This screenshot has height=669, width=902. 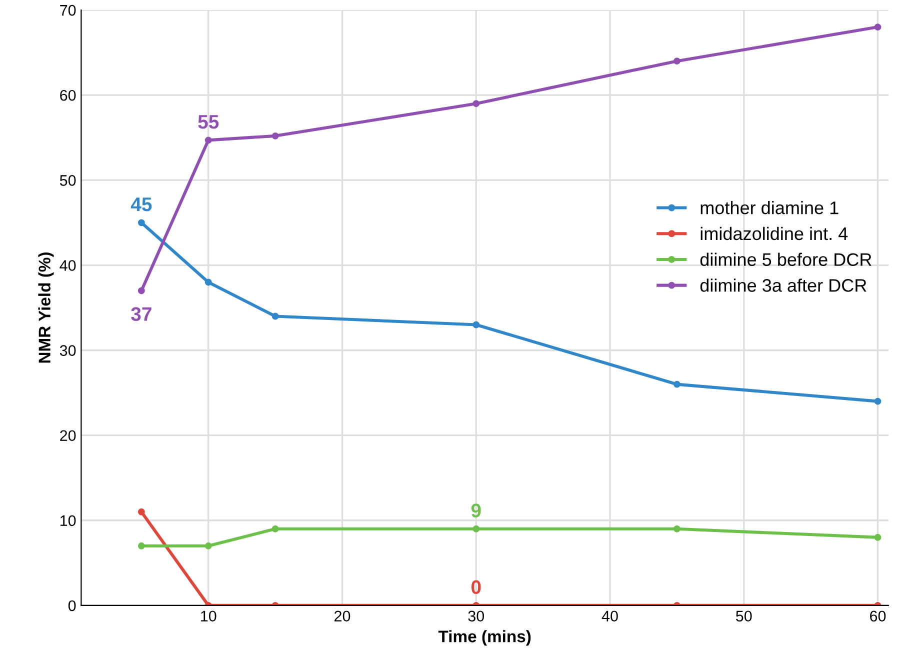 What do you see at coordinates (68, 265) in the screenshot?
I see `y-tick-label: 40` at bounding box center [68, 265].